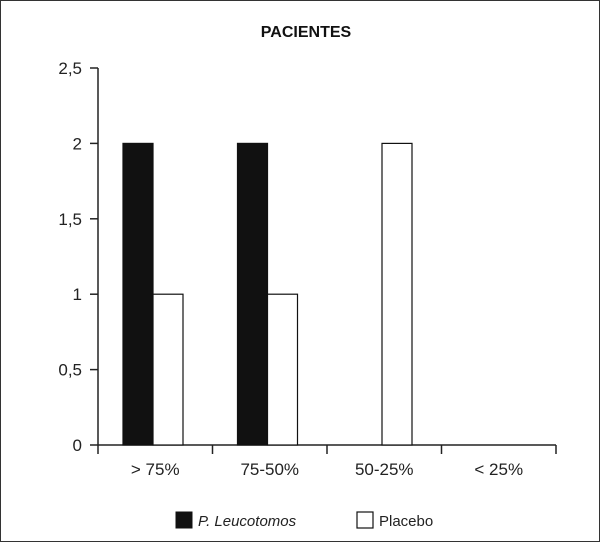 Image resolution: width=600 pixels, height=542 pixels. Describe the element at coordinates (77, 294) in the screenshot. I see `y-tick-label: 1` at that location.